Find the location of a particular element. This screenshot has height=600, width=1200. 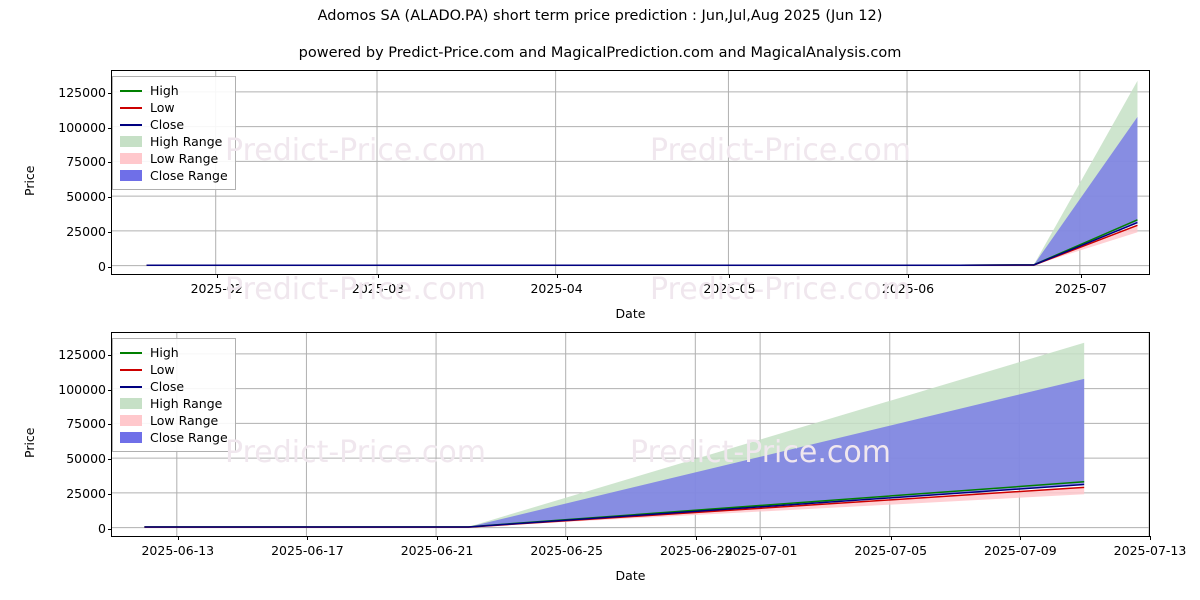

x-tick-label: 2025-06-21 is located at coordinates (437, 550).